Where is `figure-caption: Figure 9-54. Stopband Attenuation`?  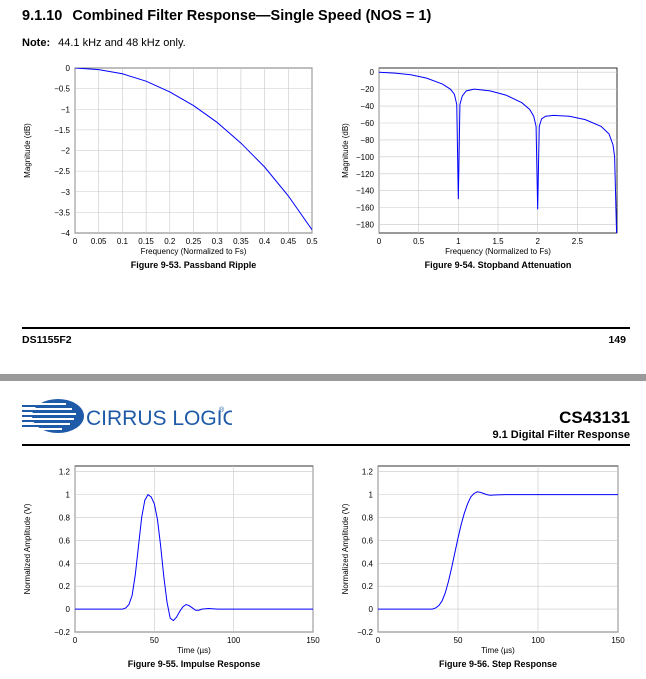
figure-caption: Figure 9-54. Stopband Attenuation is located at coordinates (498, 265).